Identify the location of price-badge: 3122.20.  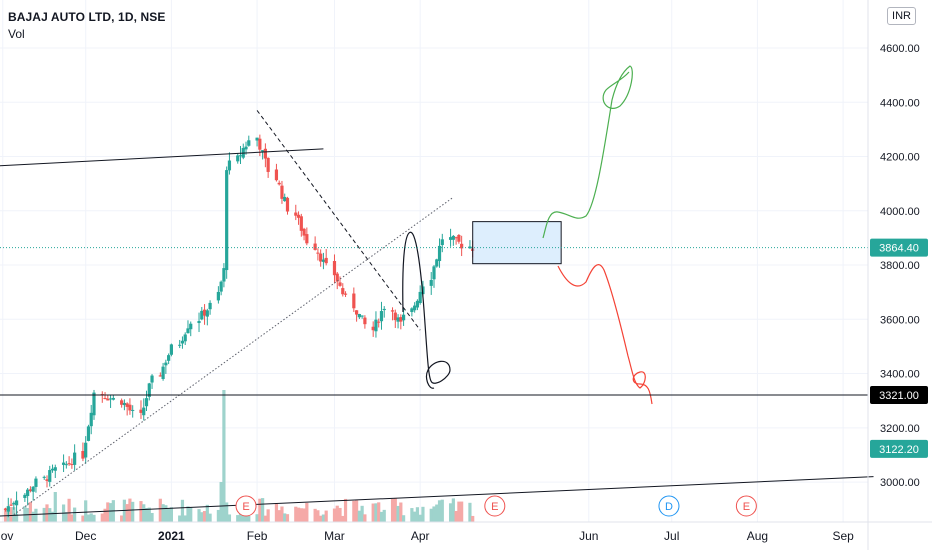
(899, 448).